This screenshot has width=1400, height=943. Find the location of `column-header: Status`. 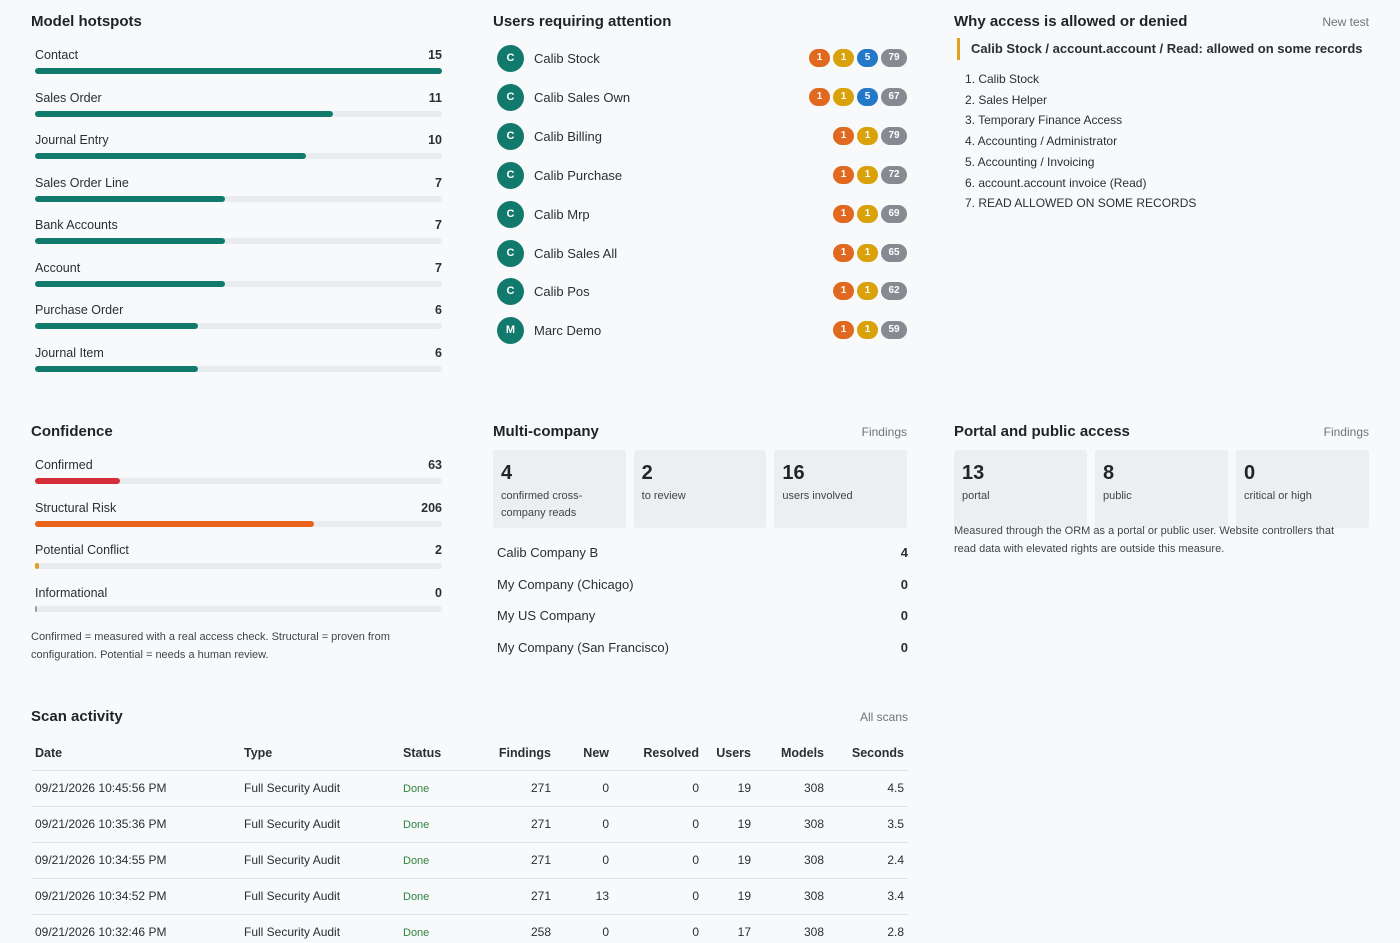

column-header: Status is located at coordinates (432, 753).